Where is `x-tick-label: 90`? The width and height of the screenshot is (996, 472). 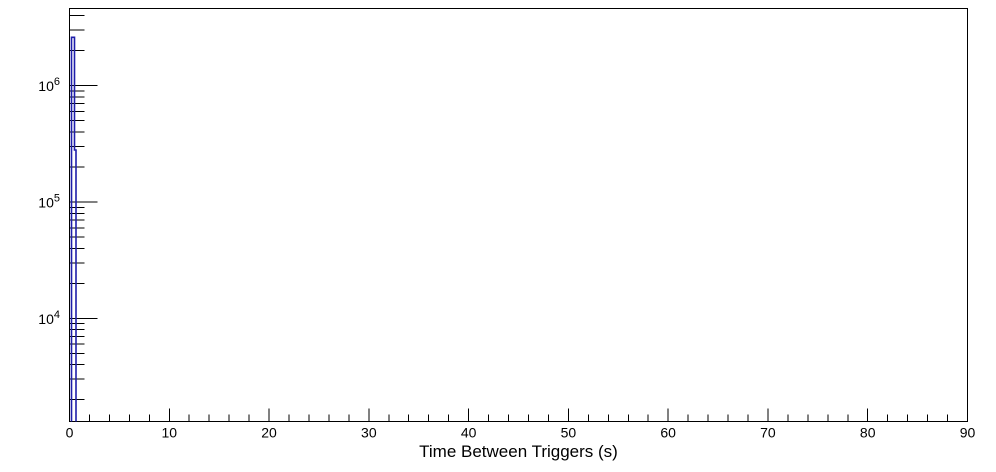
x-tick-label: 90 is located at coordinates (968, 433).